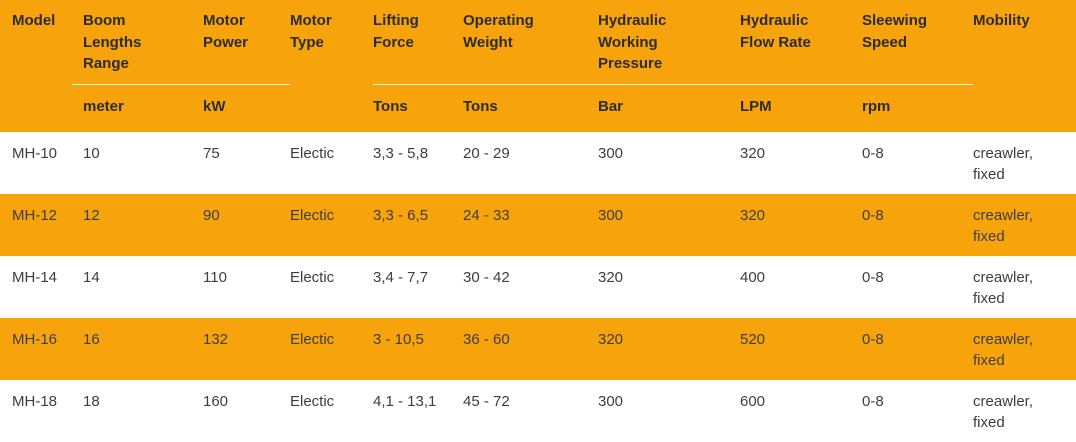 The image size is (1076, 442). Describe the element at coordinates (530, 349) in the screenshot. I see `cell-operating-weight: 36 - 60` at that location.